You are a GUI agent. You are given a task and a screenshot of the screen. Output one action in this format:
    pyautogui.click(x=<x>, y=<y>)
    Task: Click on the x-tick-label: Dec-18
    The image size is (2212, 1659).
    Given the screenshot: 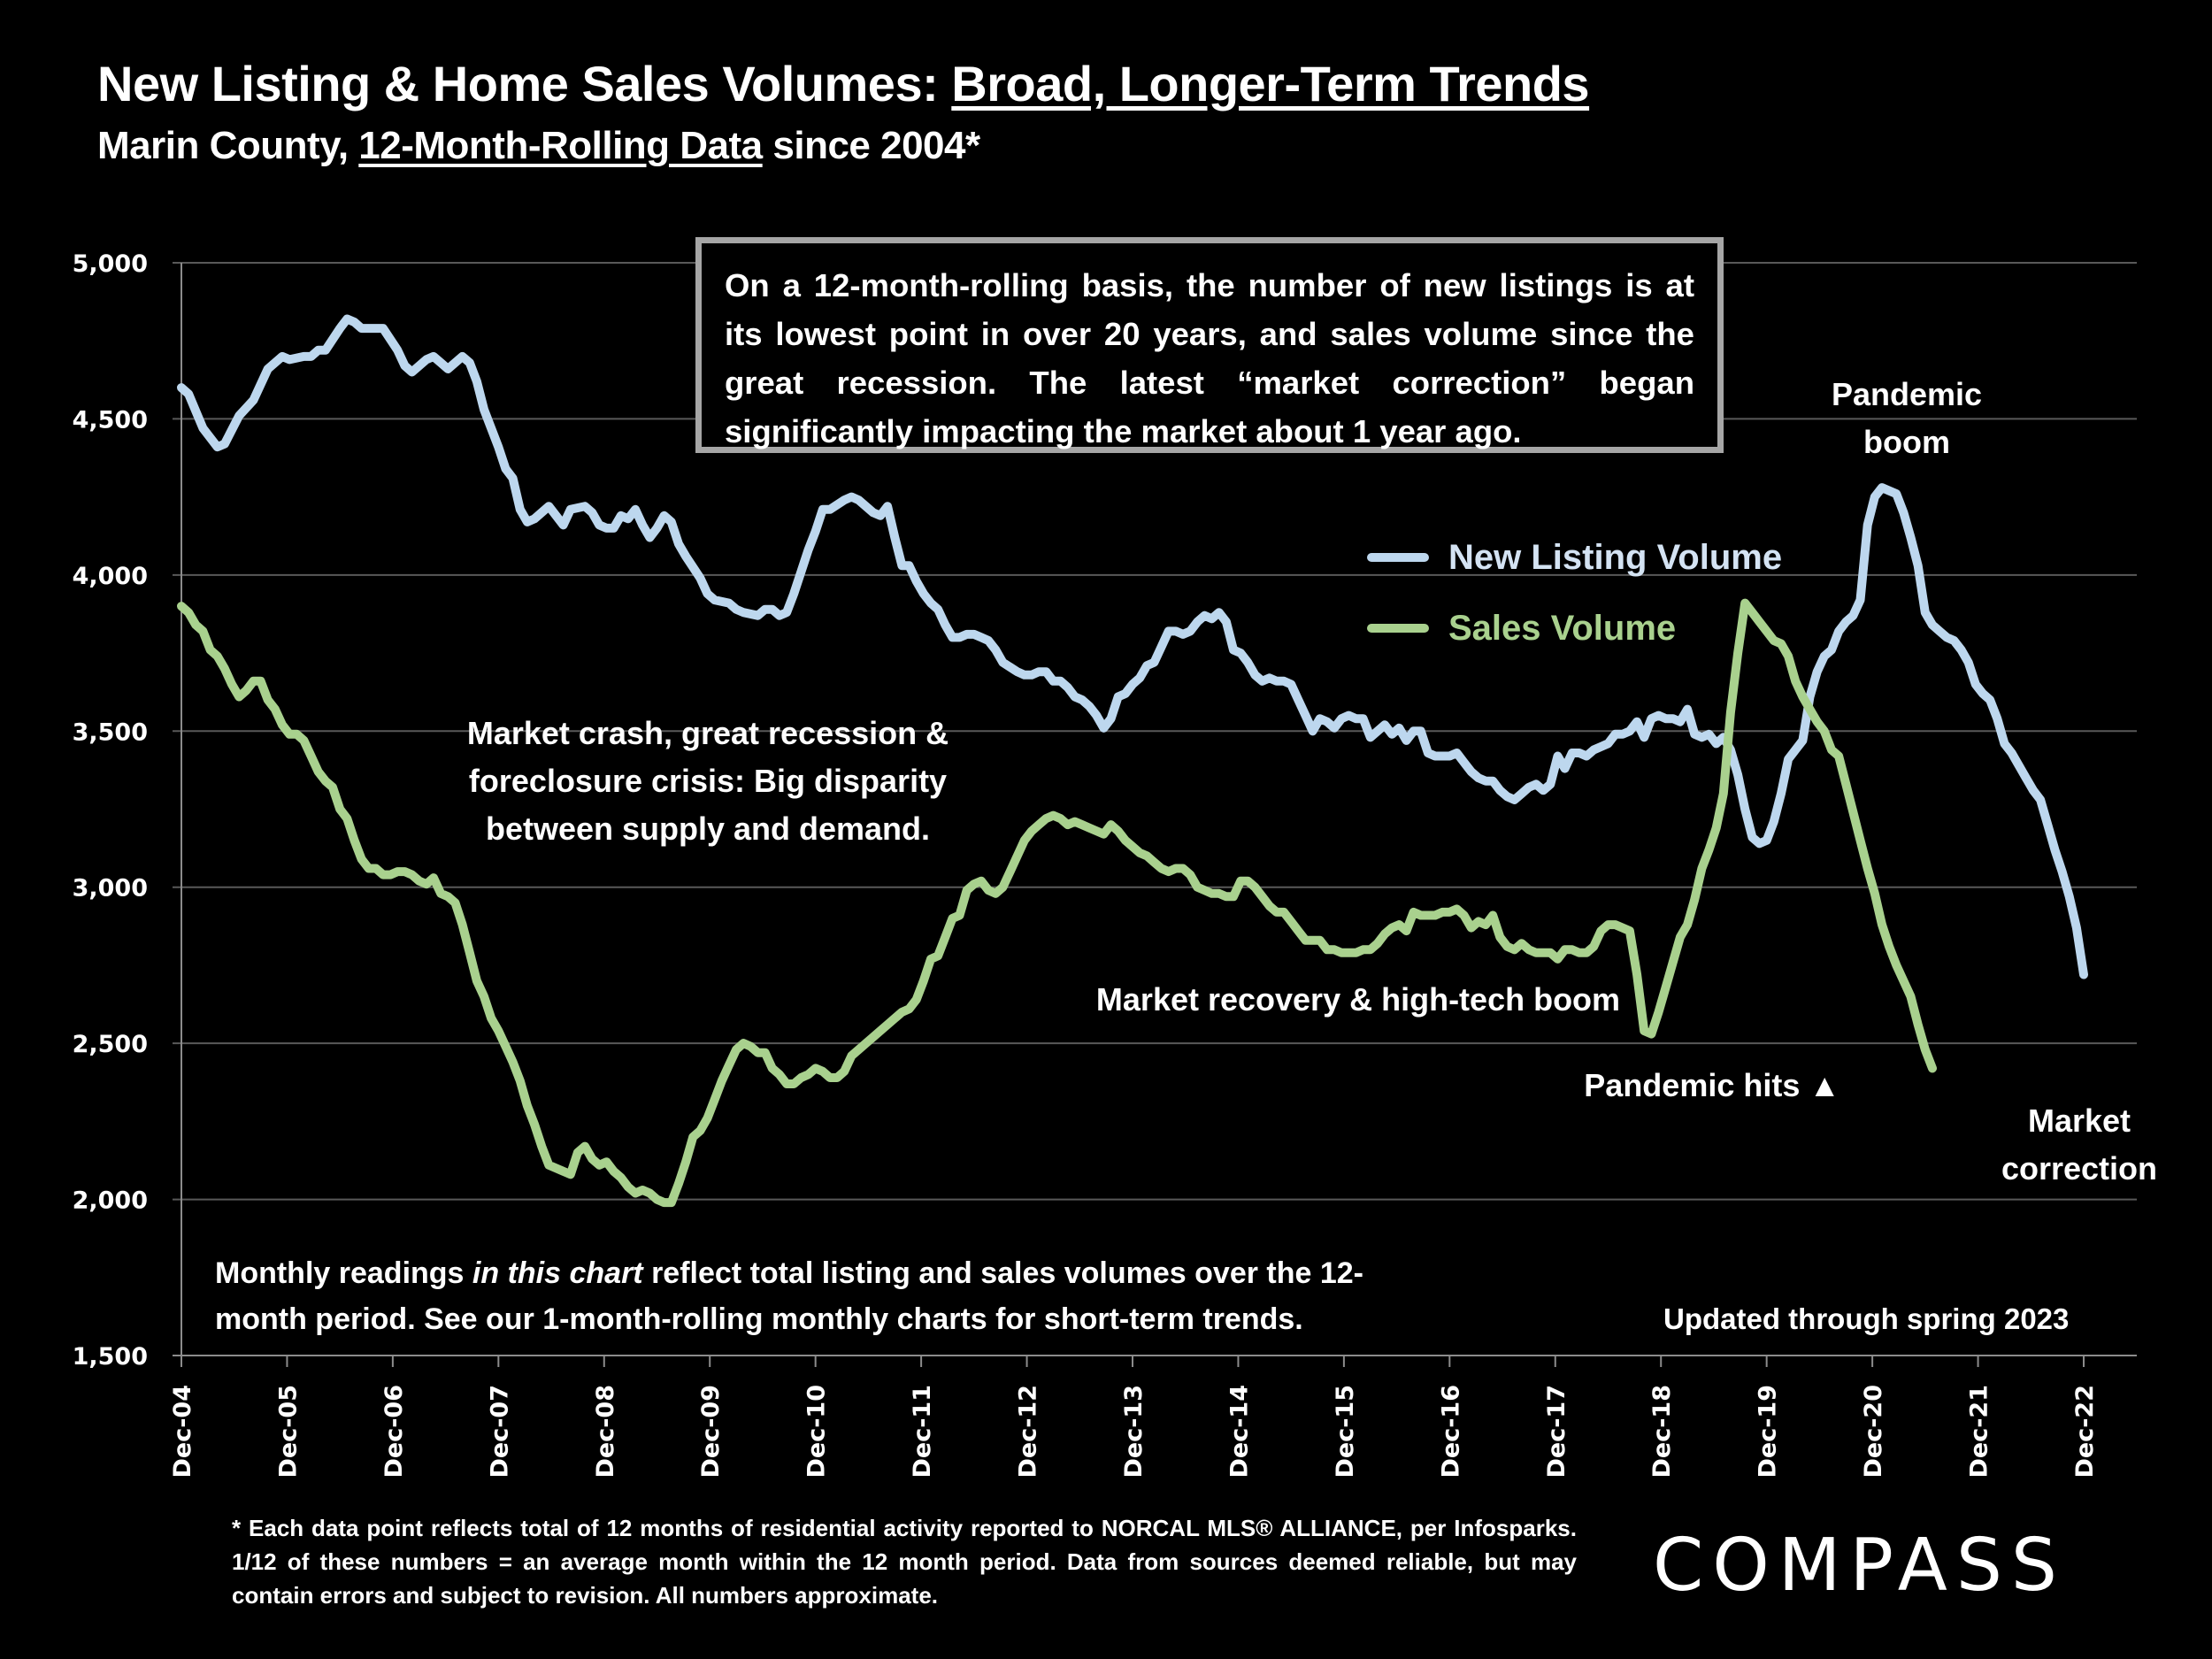 What is the action you would take?
    pyautogui.click(x=1662, y=1432)
    